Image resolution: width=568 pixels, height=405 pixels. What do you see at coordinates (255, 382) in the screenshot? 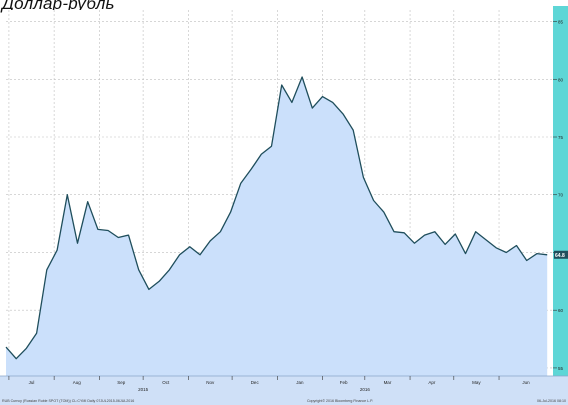
I see `x-tick-label: Dec` at bounding box center [255, 382].